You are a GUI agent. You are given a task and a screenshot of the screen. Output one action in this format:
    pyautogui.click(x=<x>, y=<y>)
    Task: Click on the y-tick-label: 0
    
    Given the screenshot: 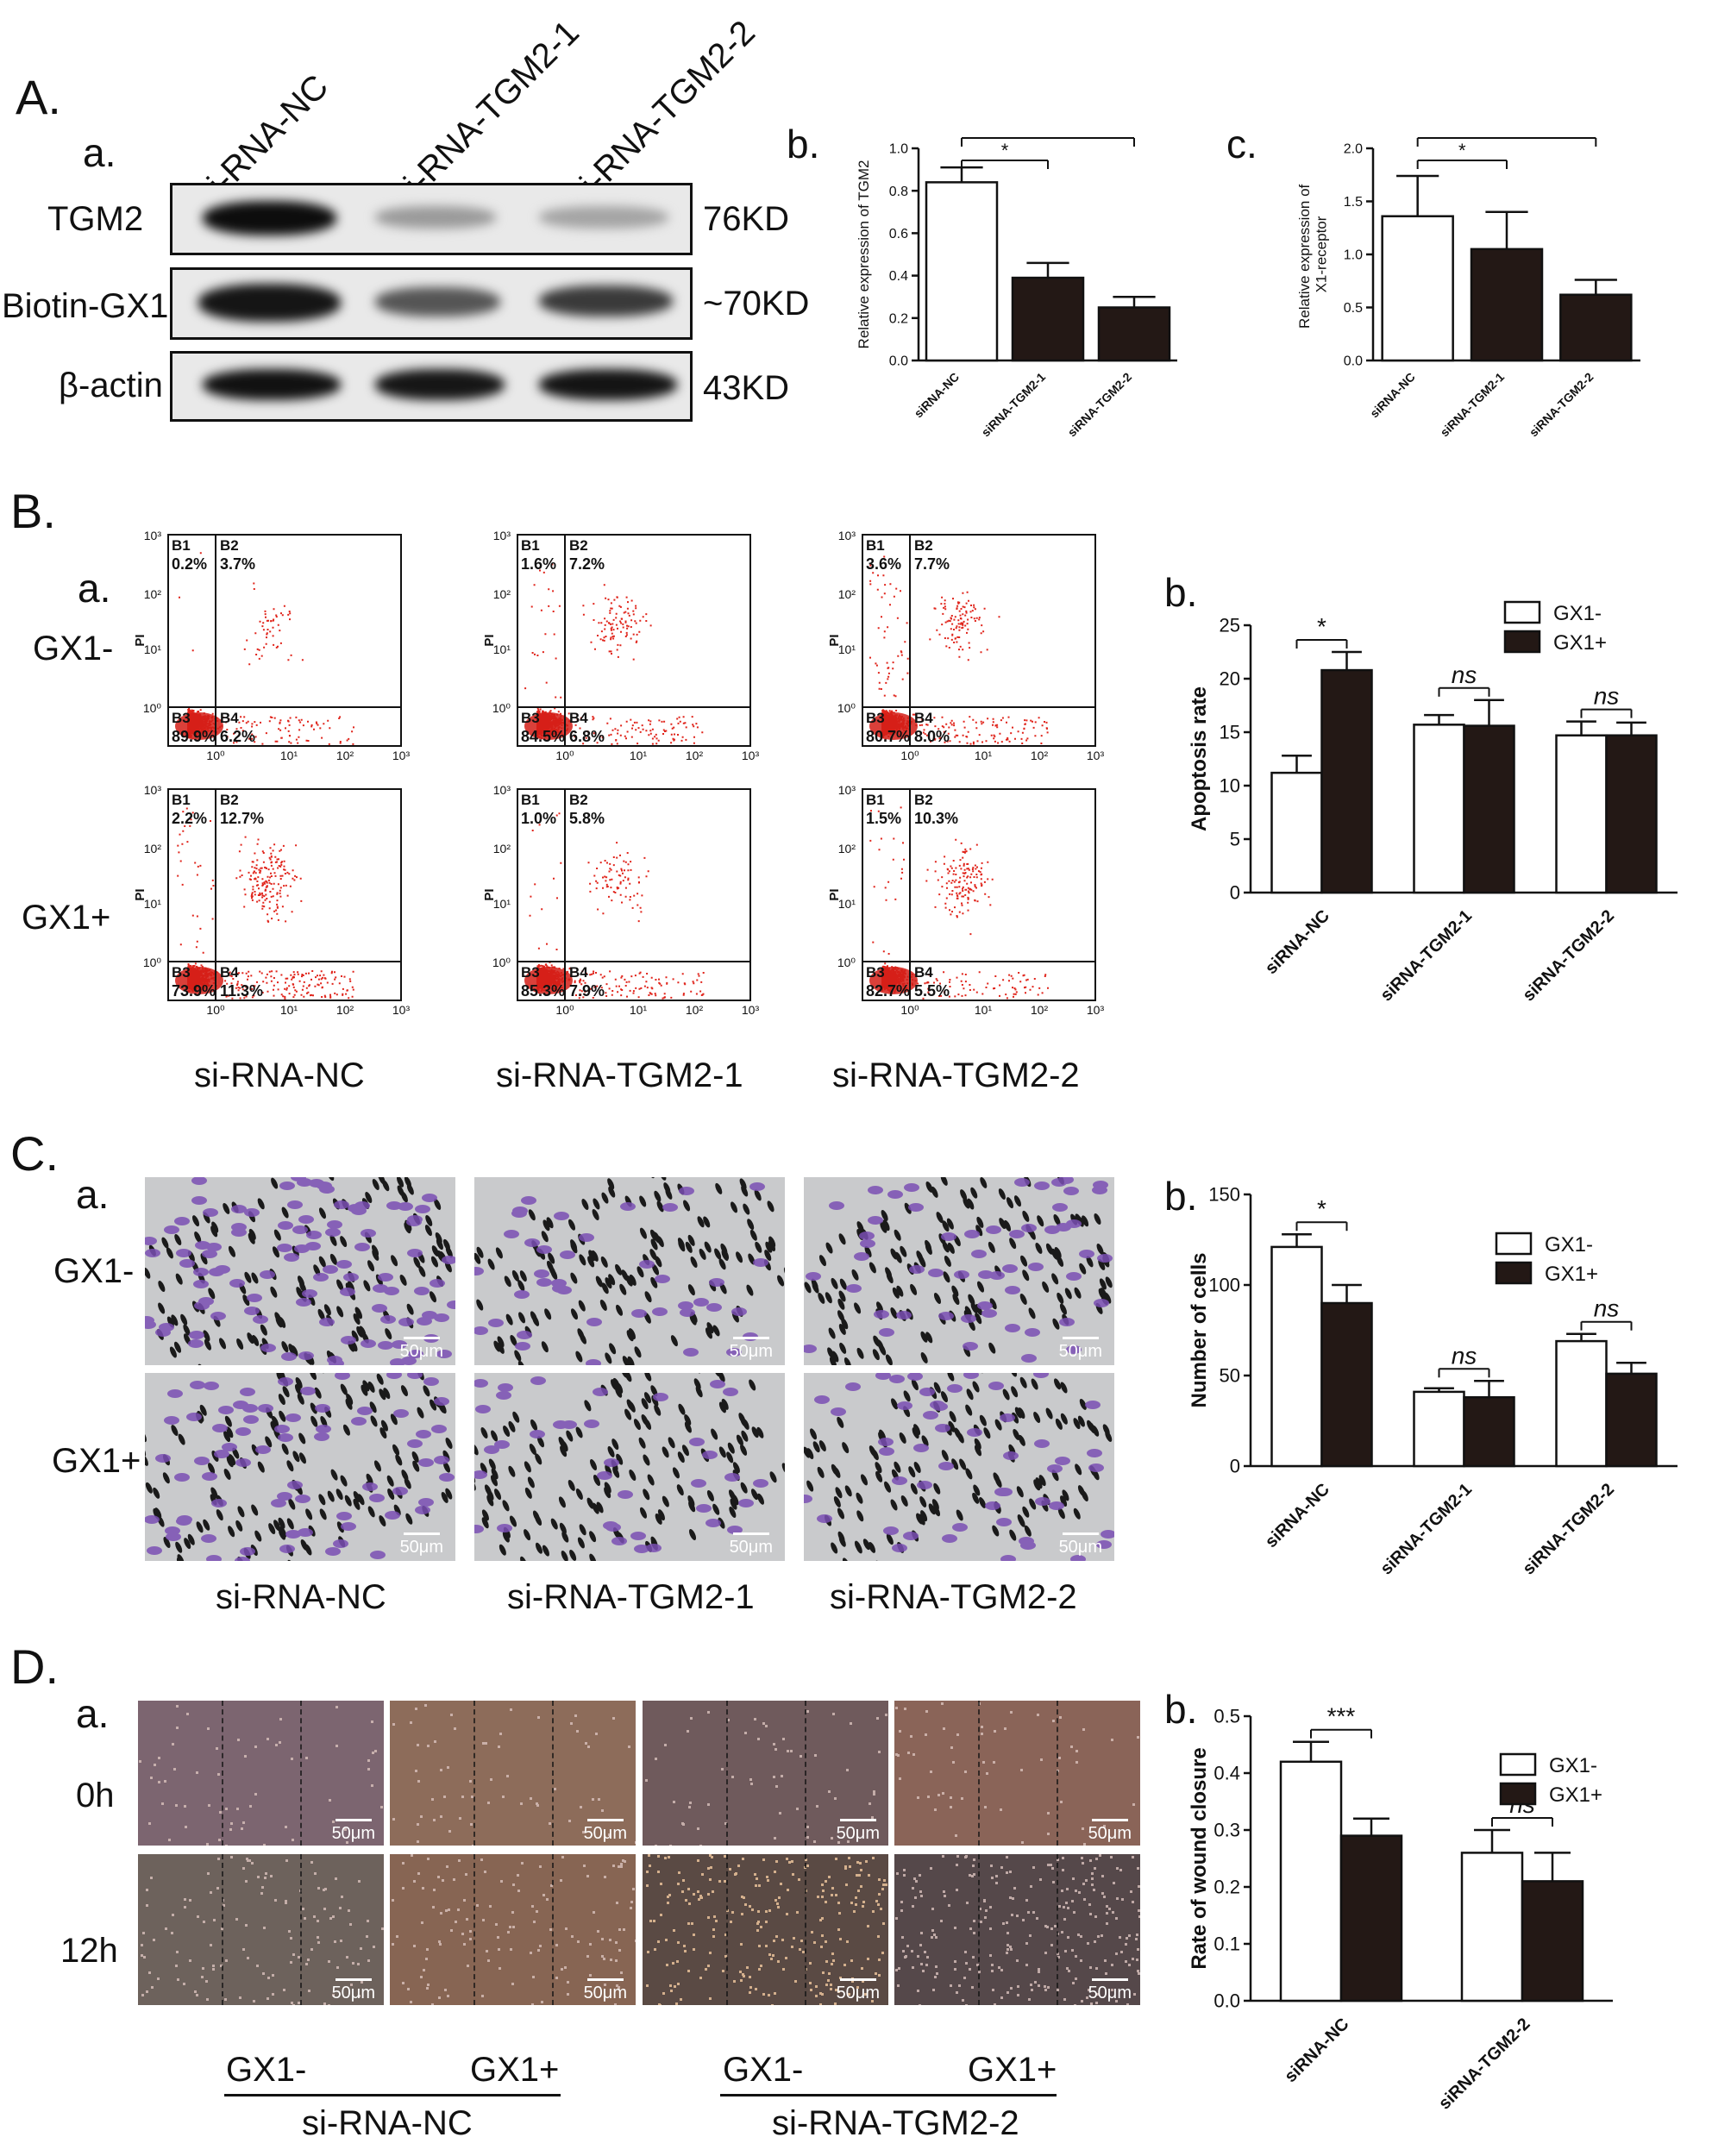 What is the action you would take?
    pyautogui.click(x=1235, y=893)
    